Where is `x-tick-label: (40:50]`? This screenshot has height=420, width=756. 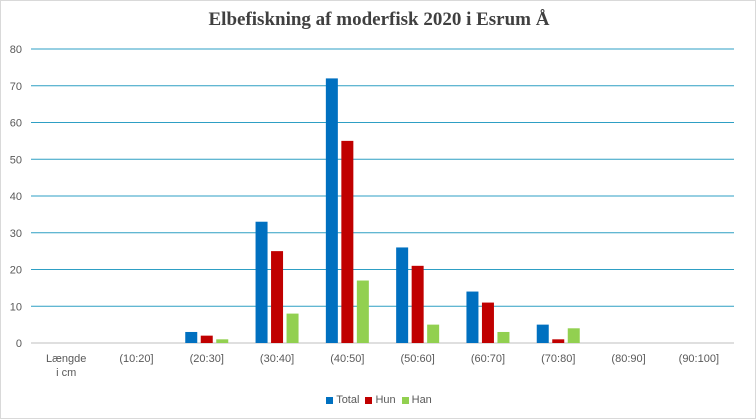
x-tick-label: (40:50] is located at coordinates (347, 359).